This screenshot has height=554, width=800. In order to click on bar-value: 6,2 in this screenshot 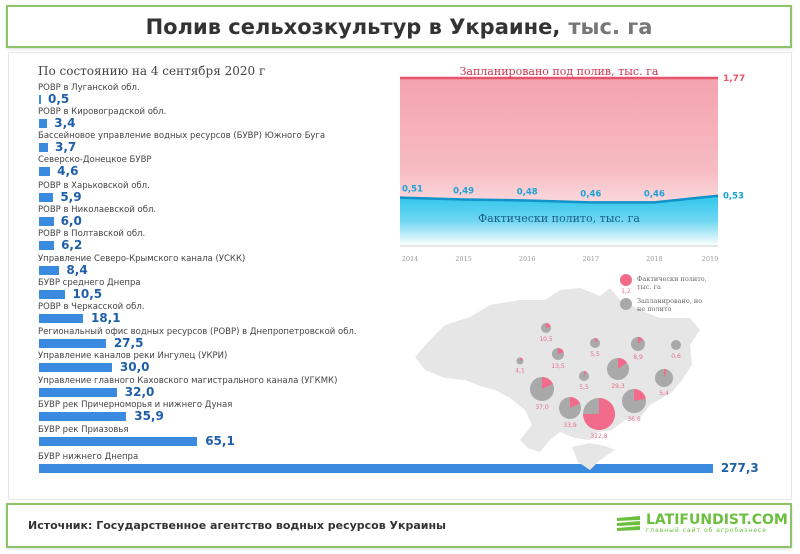, I will do `click(72, 245)`.